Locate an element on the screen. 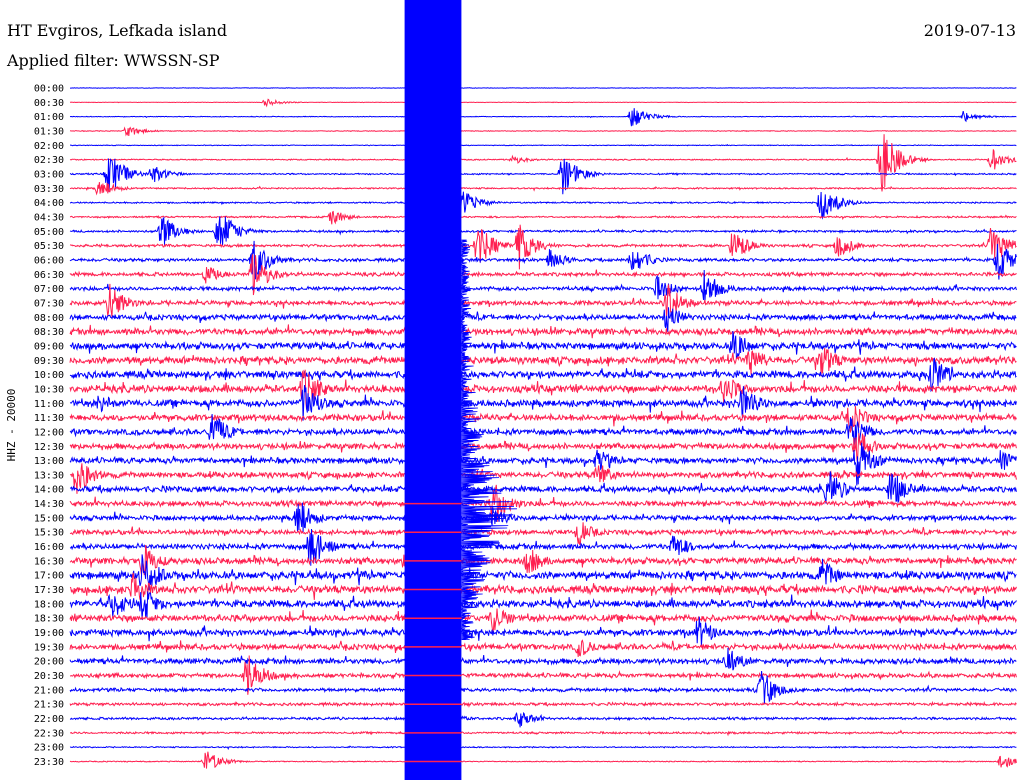  row-label: 15:30 is located at coordinates (49, 533).